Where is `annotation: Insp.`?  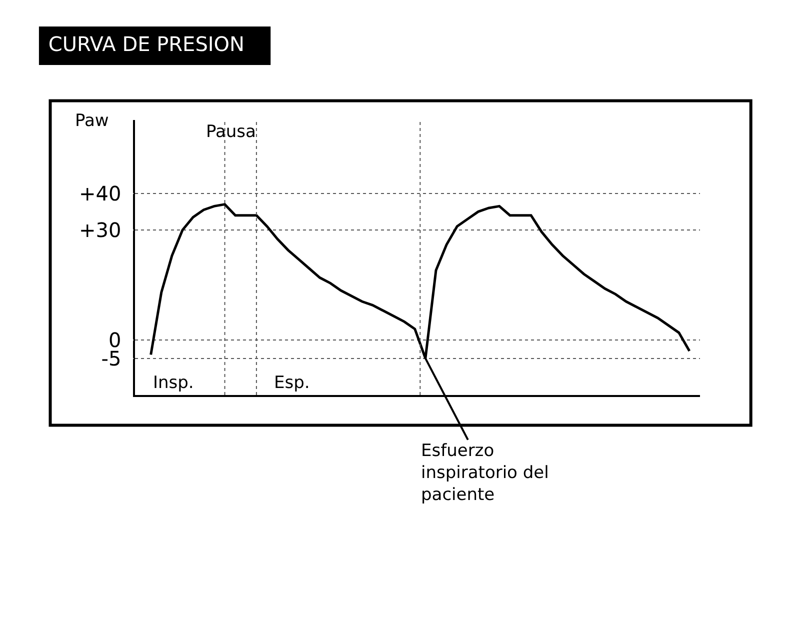 annotation: Insp. is located at coordinates (173, 383).